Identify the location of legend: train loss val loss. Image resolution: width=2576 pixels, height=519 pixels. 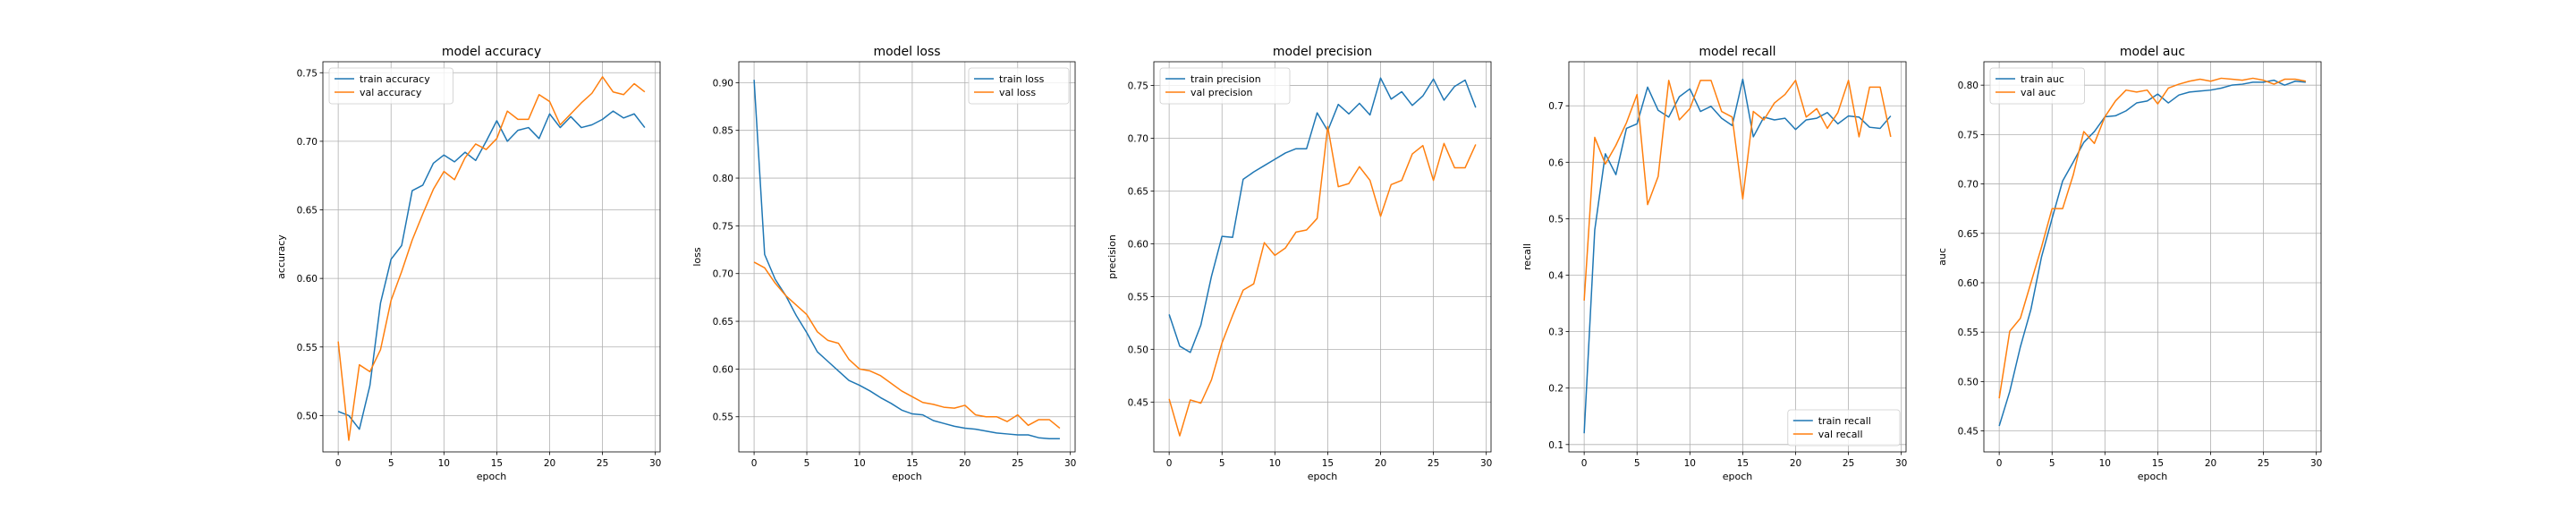
(1019, 86).